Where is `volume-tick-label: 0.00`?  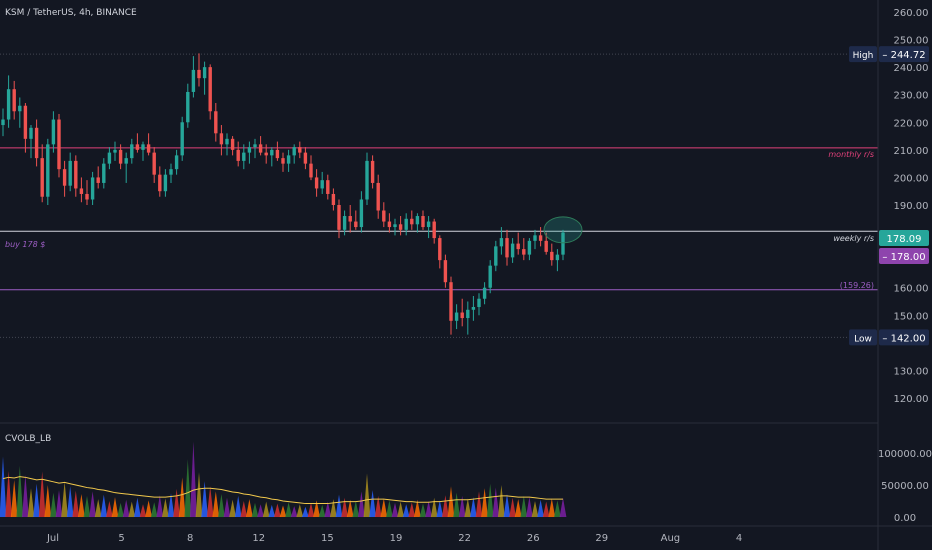
volume-tick-label: 0.00 is located at coordinates (905, 518).